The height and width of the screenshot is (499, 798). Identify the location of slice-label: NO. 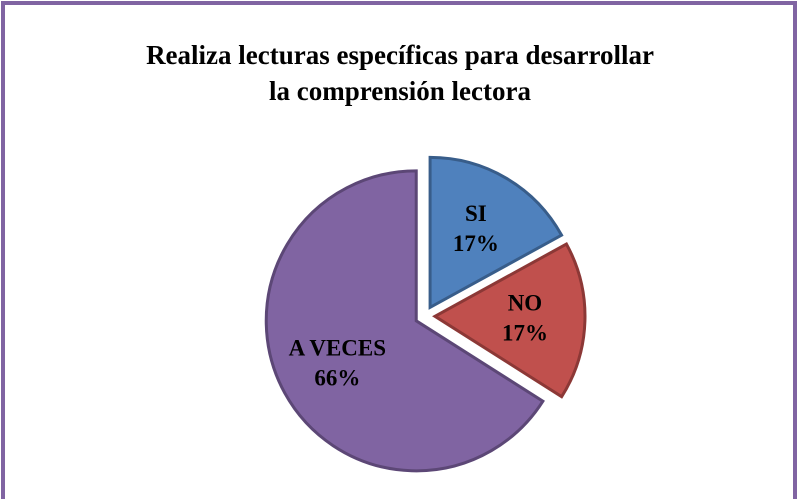
(525, 302).